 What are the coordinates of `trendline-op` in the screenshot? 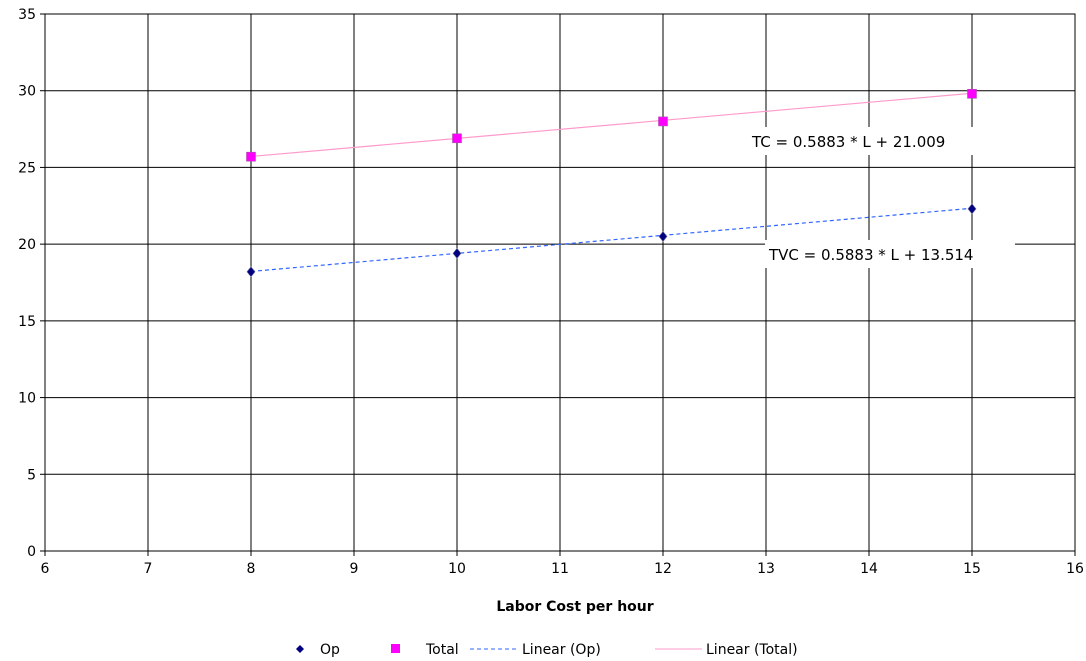 It's located at (611, 240).